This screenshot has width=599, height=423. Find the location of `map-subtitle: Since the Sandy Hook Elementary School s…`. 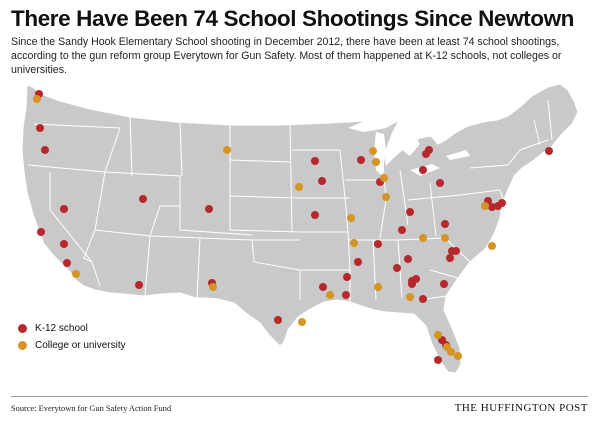

map-subtitle: Since the Sandy Hook Elementary School s… is located at coordinates (286, 56).